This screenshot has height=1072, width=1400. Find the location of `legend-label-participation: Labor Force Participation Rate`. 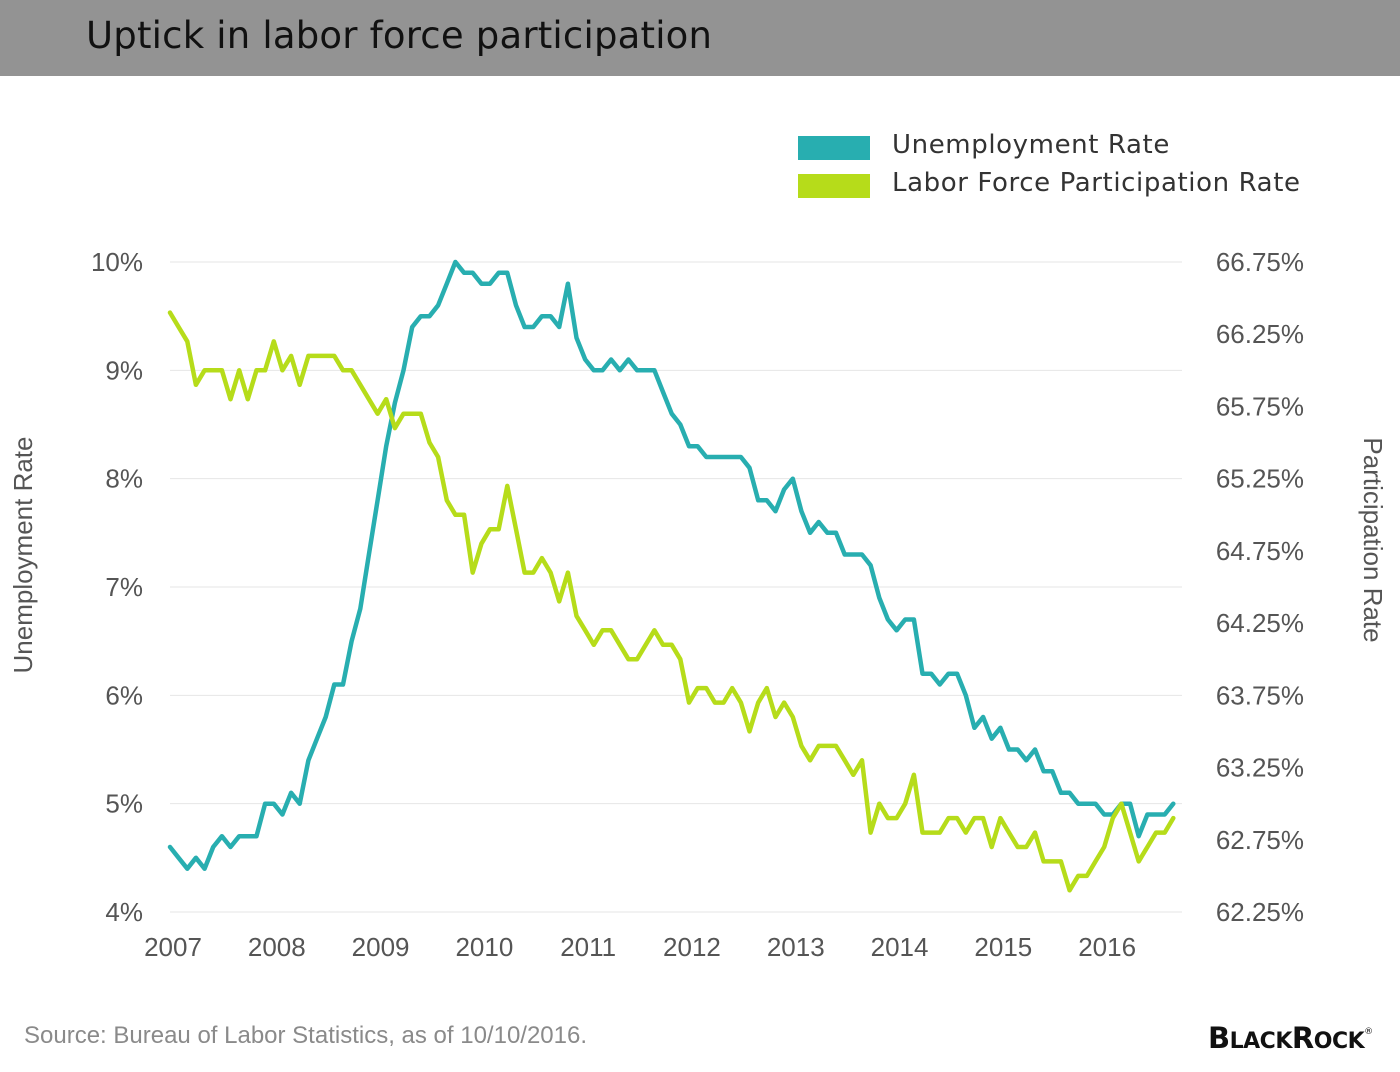

legend-label-participation: Labor Force Participation Rate is located at coordinates (1096, 183).